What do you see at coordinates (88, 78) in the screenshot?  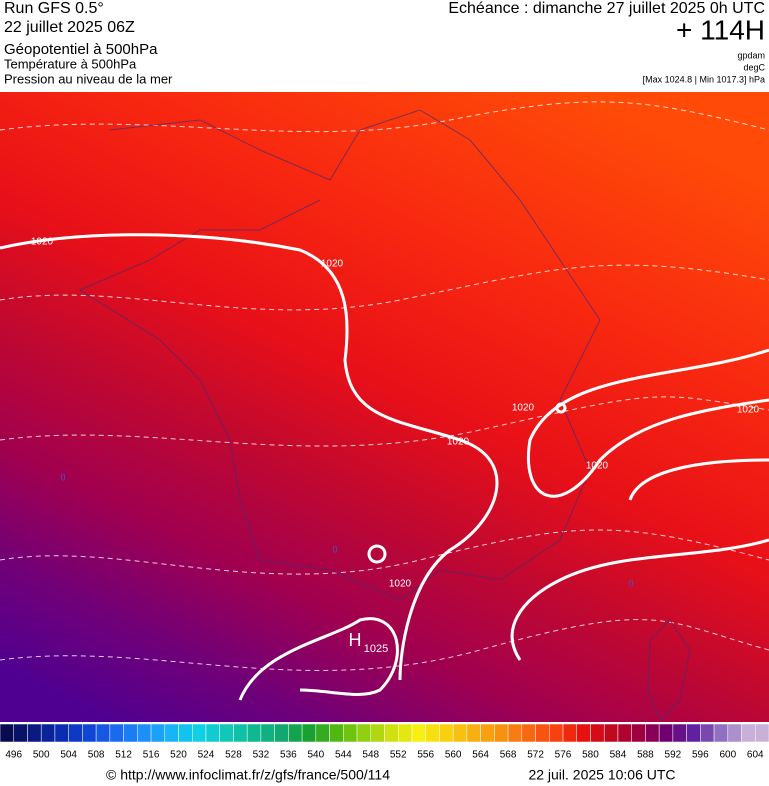 I see `pressure-name: Pression au niveau de la mer` at bounding box center [88, 78].